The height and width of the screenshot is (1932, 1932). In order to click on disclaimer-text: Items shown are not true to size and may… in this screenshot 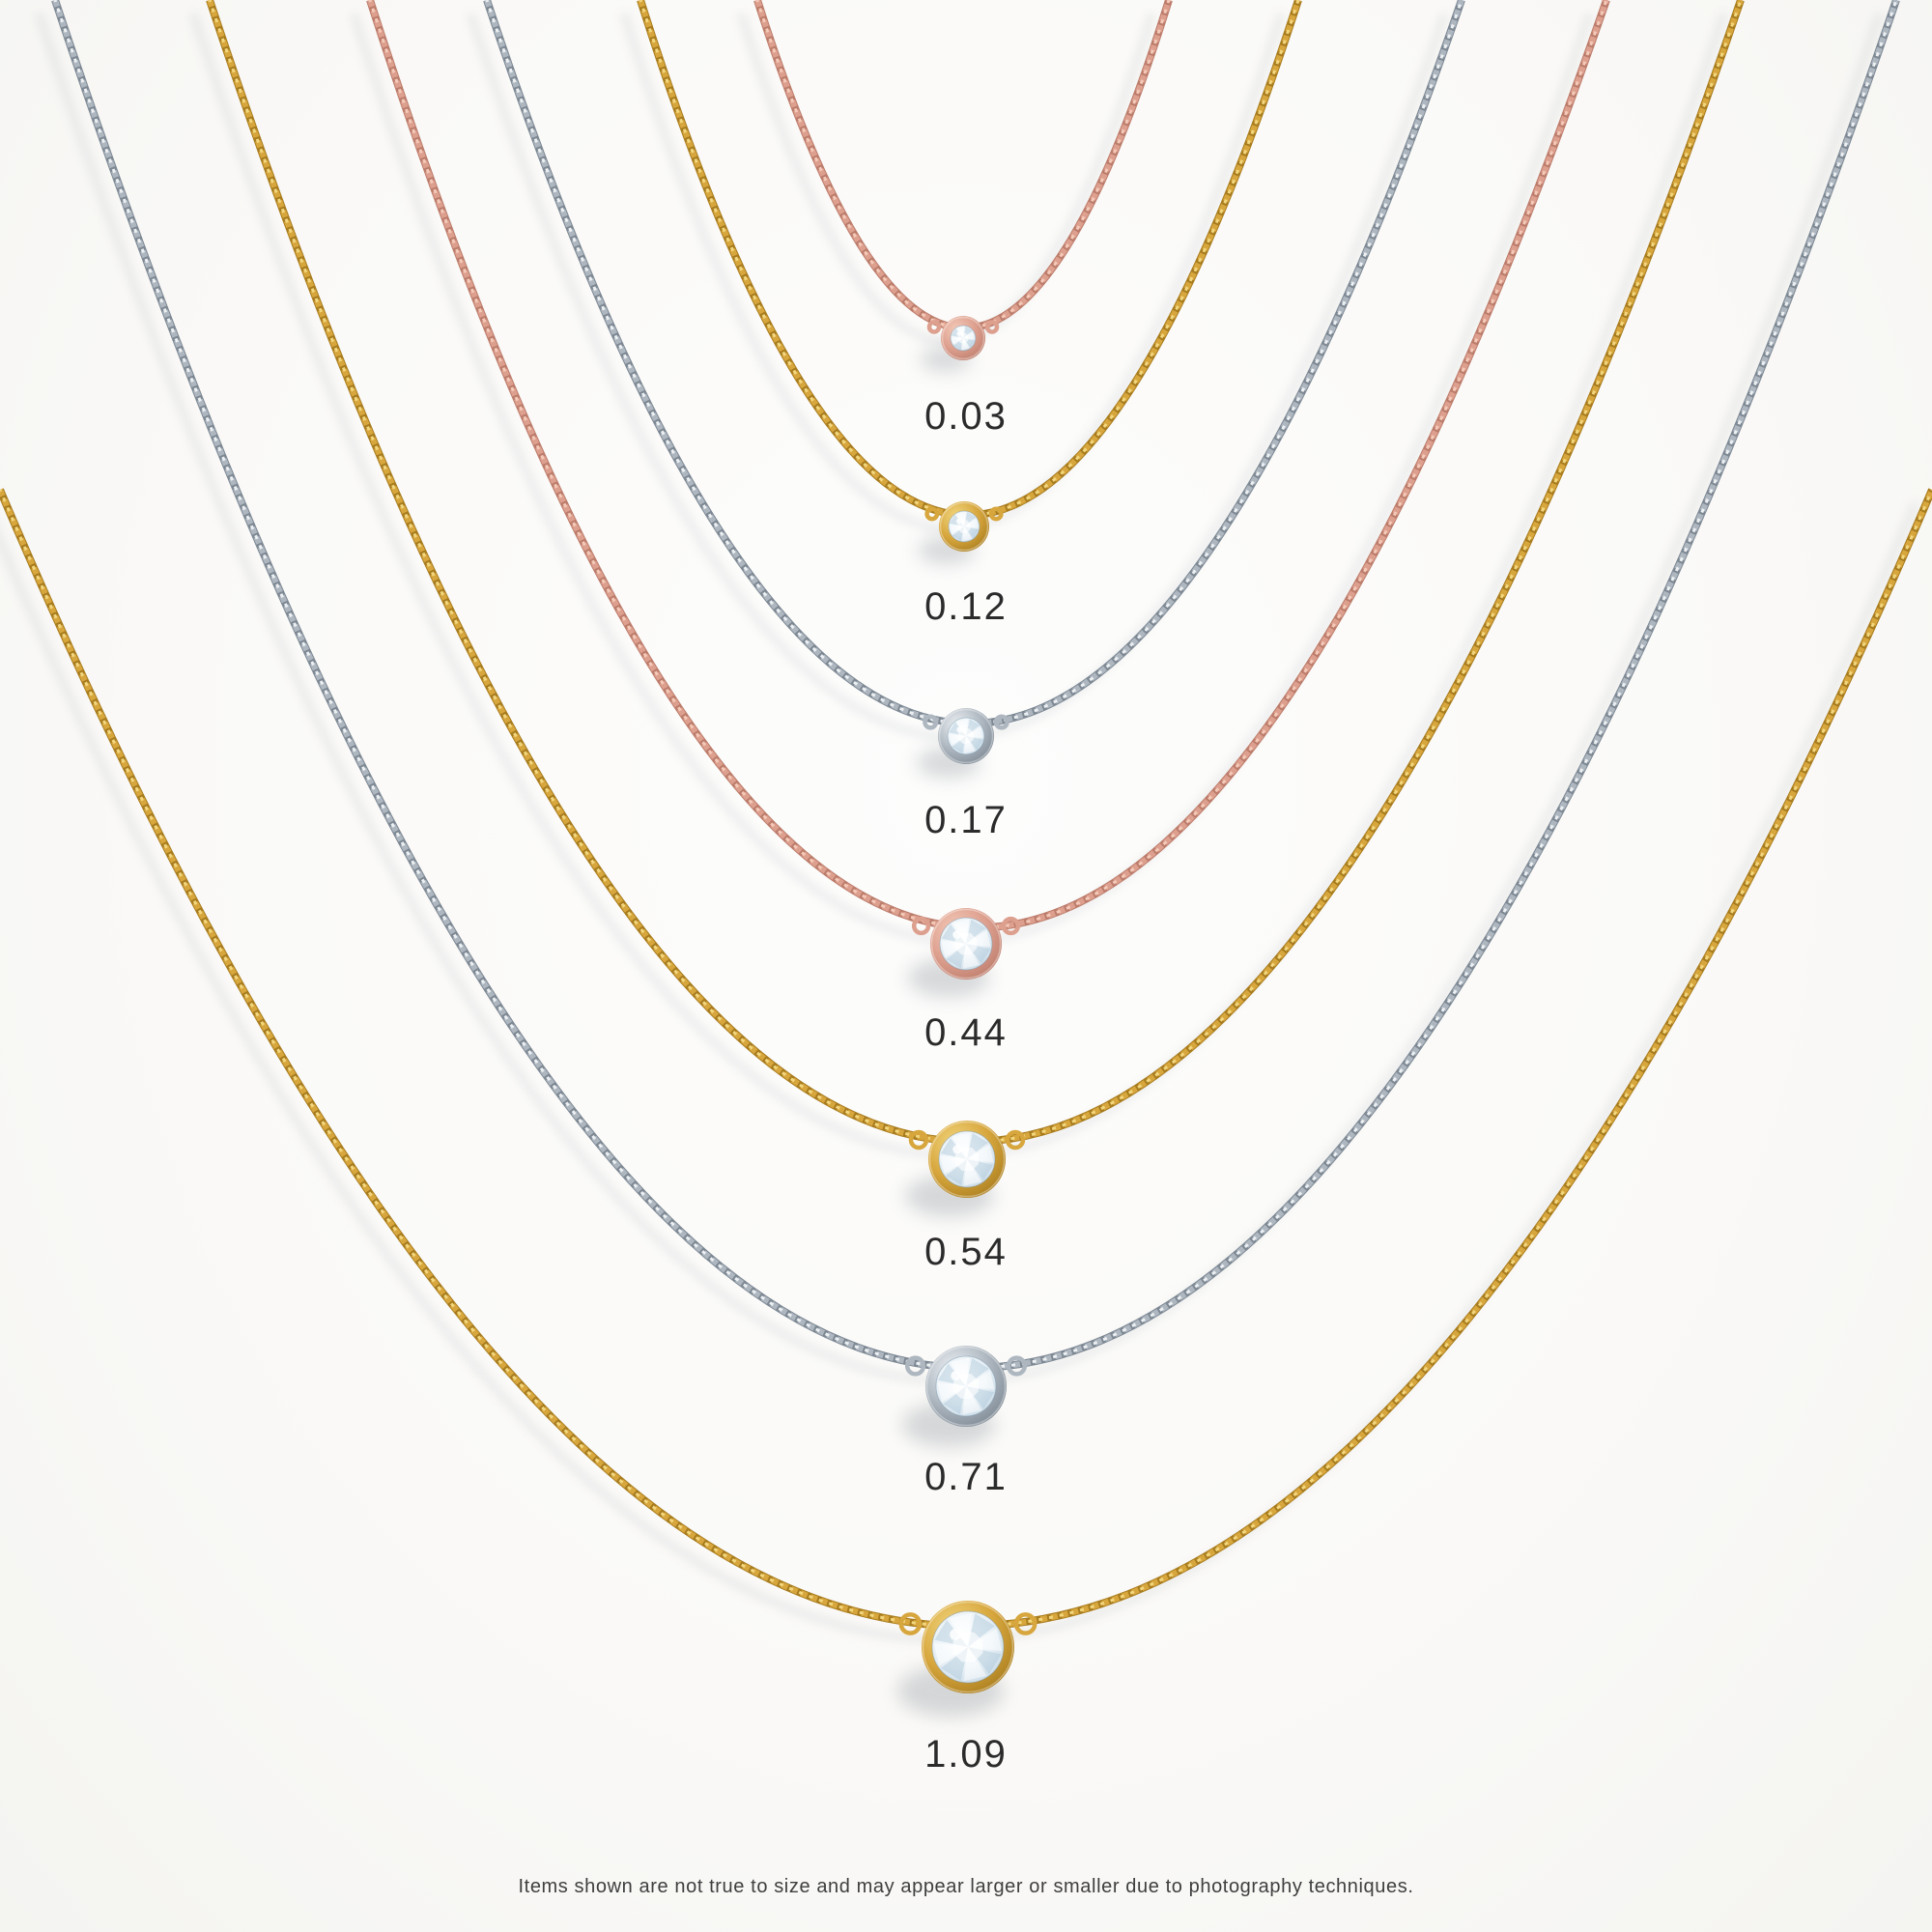, I will do `click(966, 1886)`.